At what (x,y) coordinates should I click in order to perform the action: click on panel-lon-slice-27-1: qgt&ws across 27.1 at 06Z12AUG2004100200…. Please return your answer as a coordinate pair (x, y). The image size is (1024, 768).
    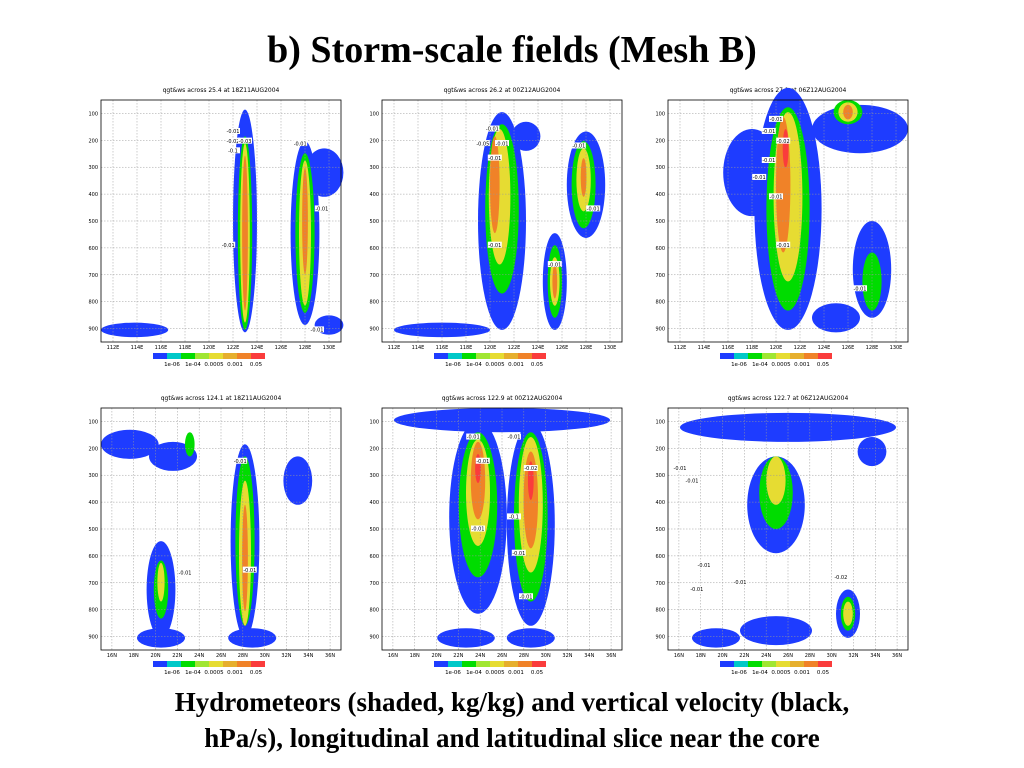
    Looking at the image, I should click on (779, 228).